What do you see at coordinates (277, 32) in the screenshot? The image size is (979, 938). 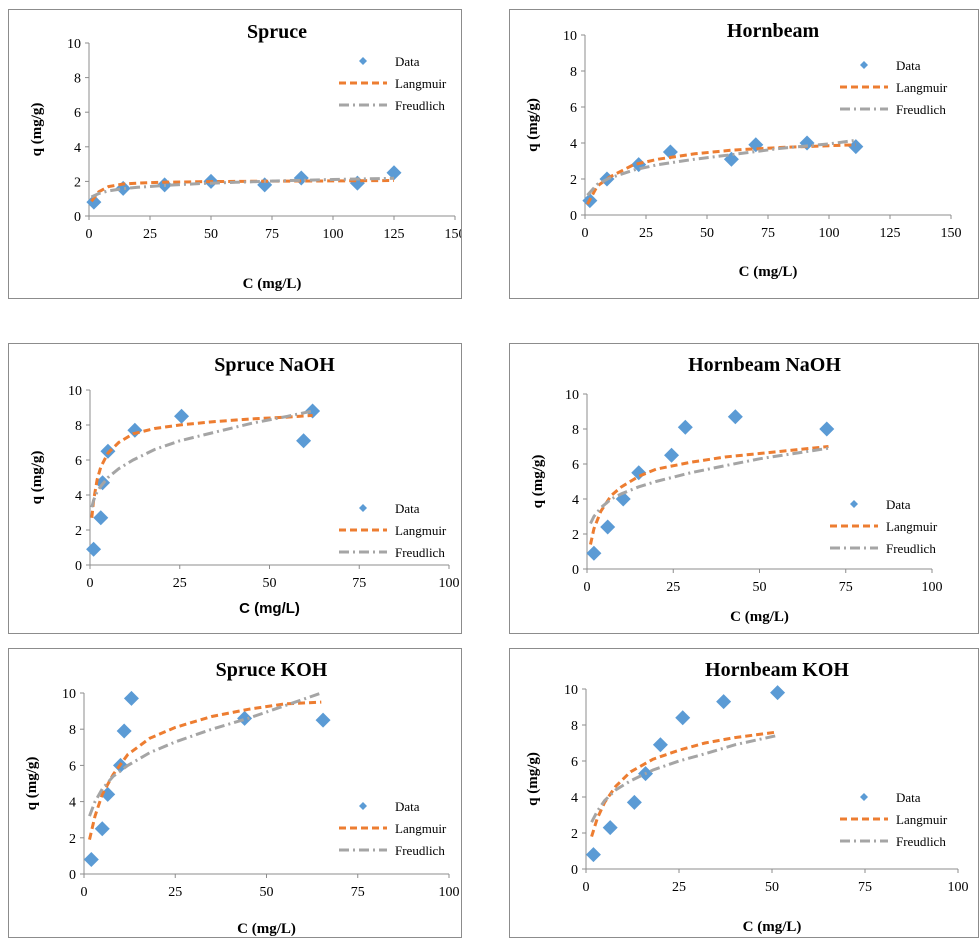 I see `chart-title: Spruce` at bounding box center [277, 32].